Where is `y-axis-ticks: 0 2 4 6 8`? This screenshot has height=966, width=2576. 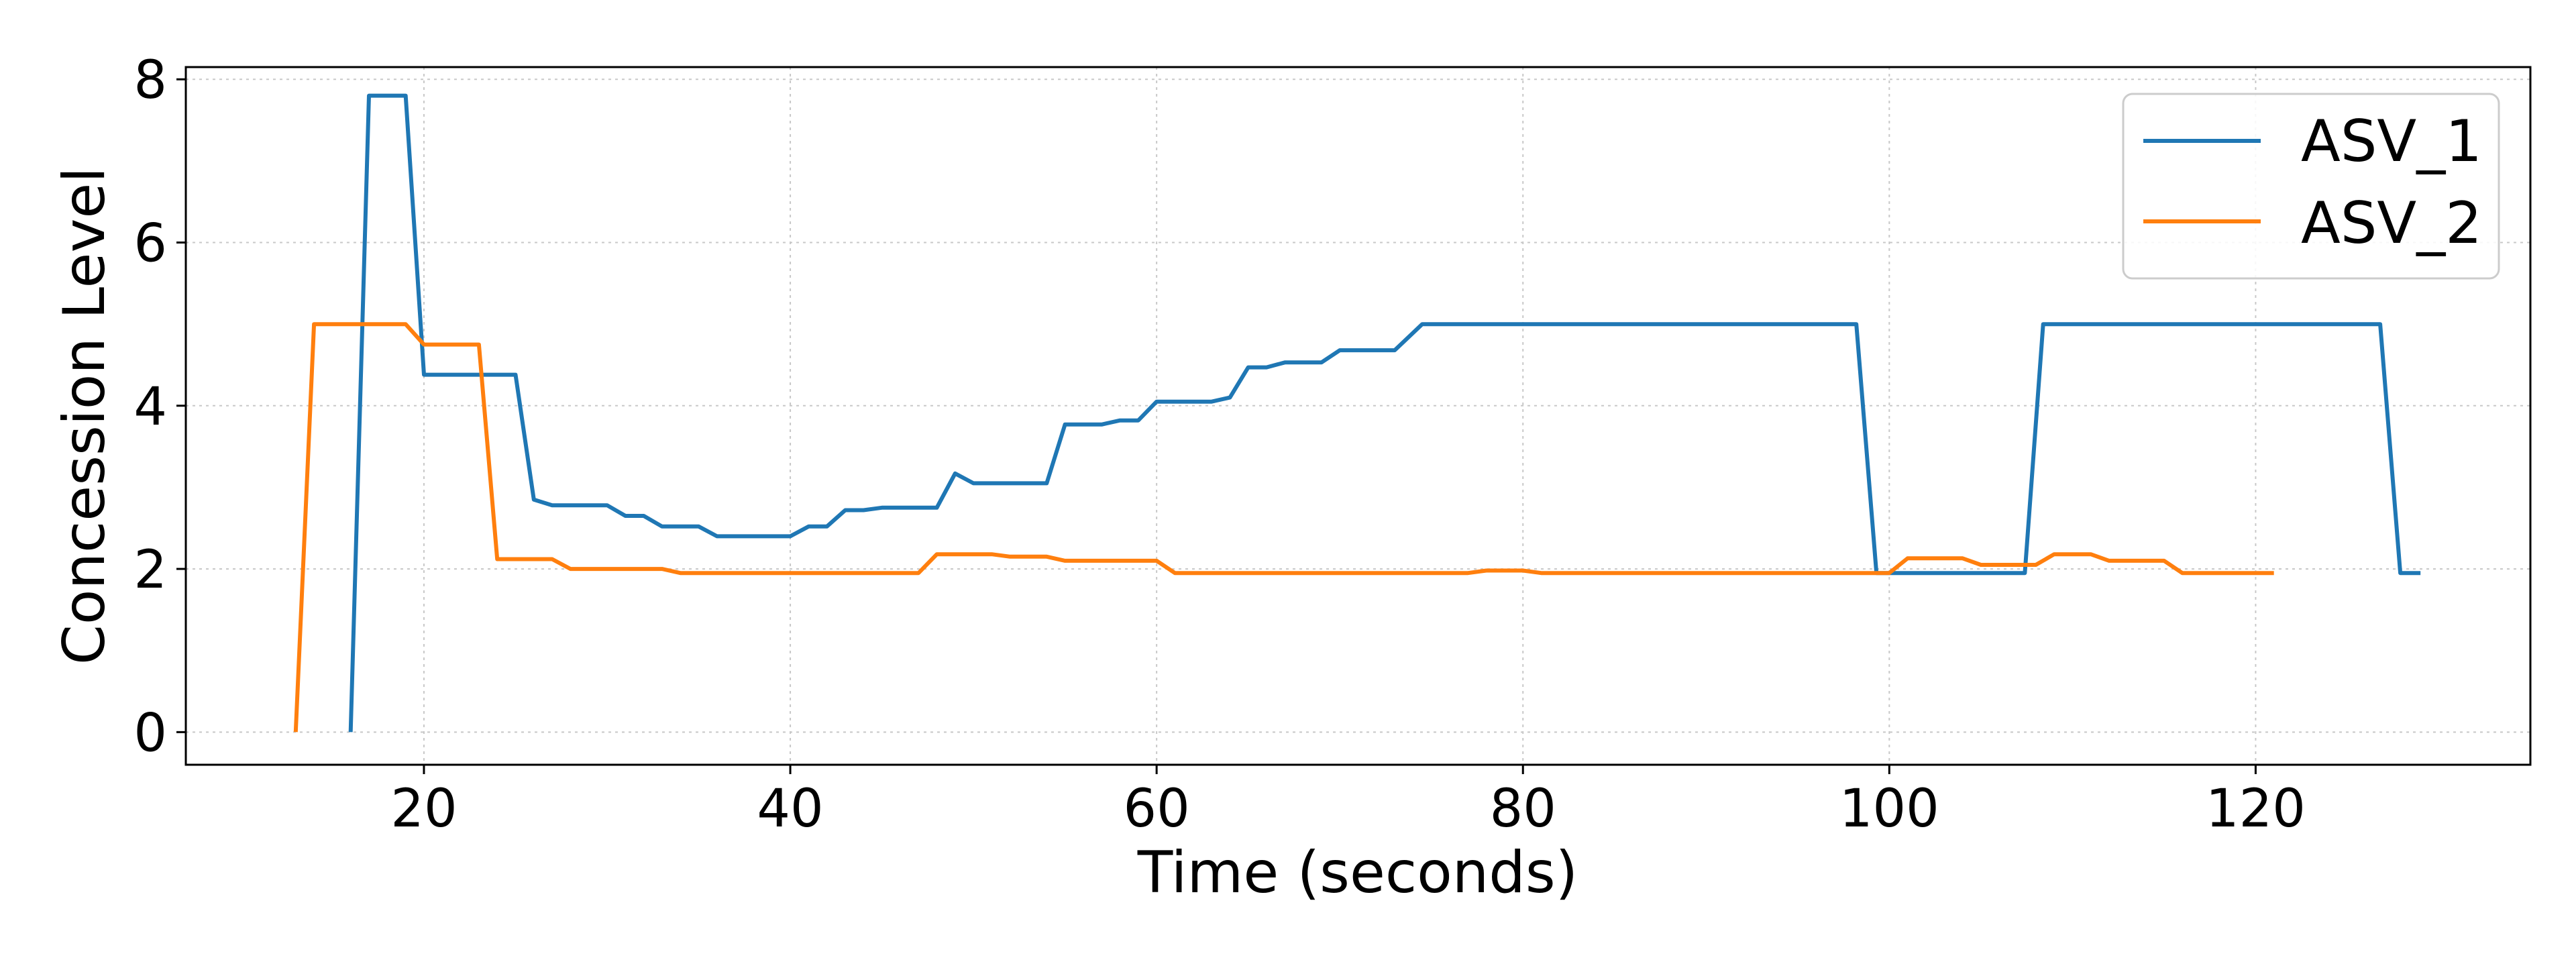
y-axis-ticks: 0 2 4 6 8 is located at coordinates (159, 406).